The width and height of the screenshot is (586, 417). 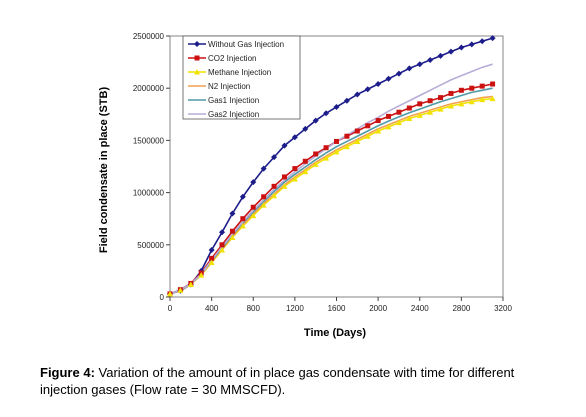 What do you see at coordinates (503, 308) in the screenshot?
I see `x-tick-label: 3200` at bounding box center [503, 308].